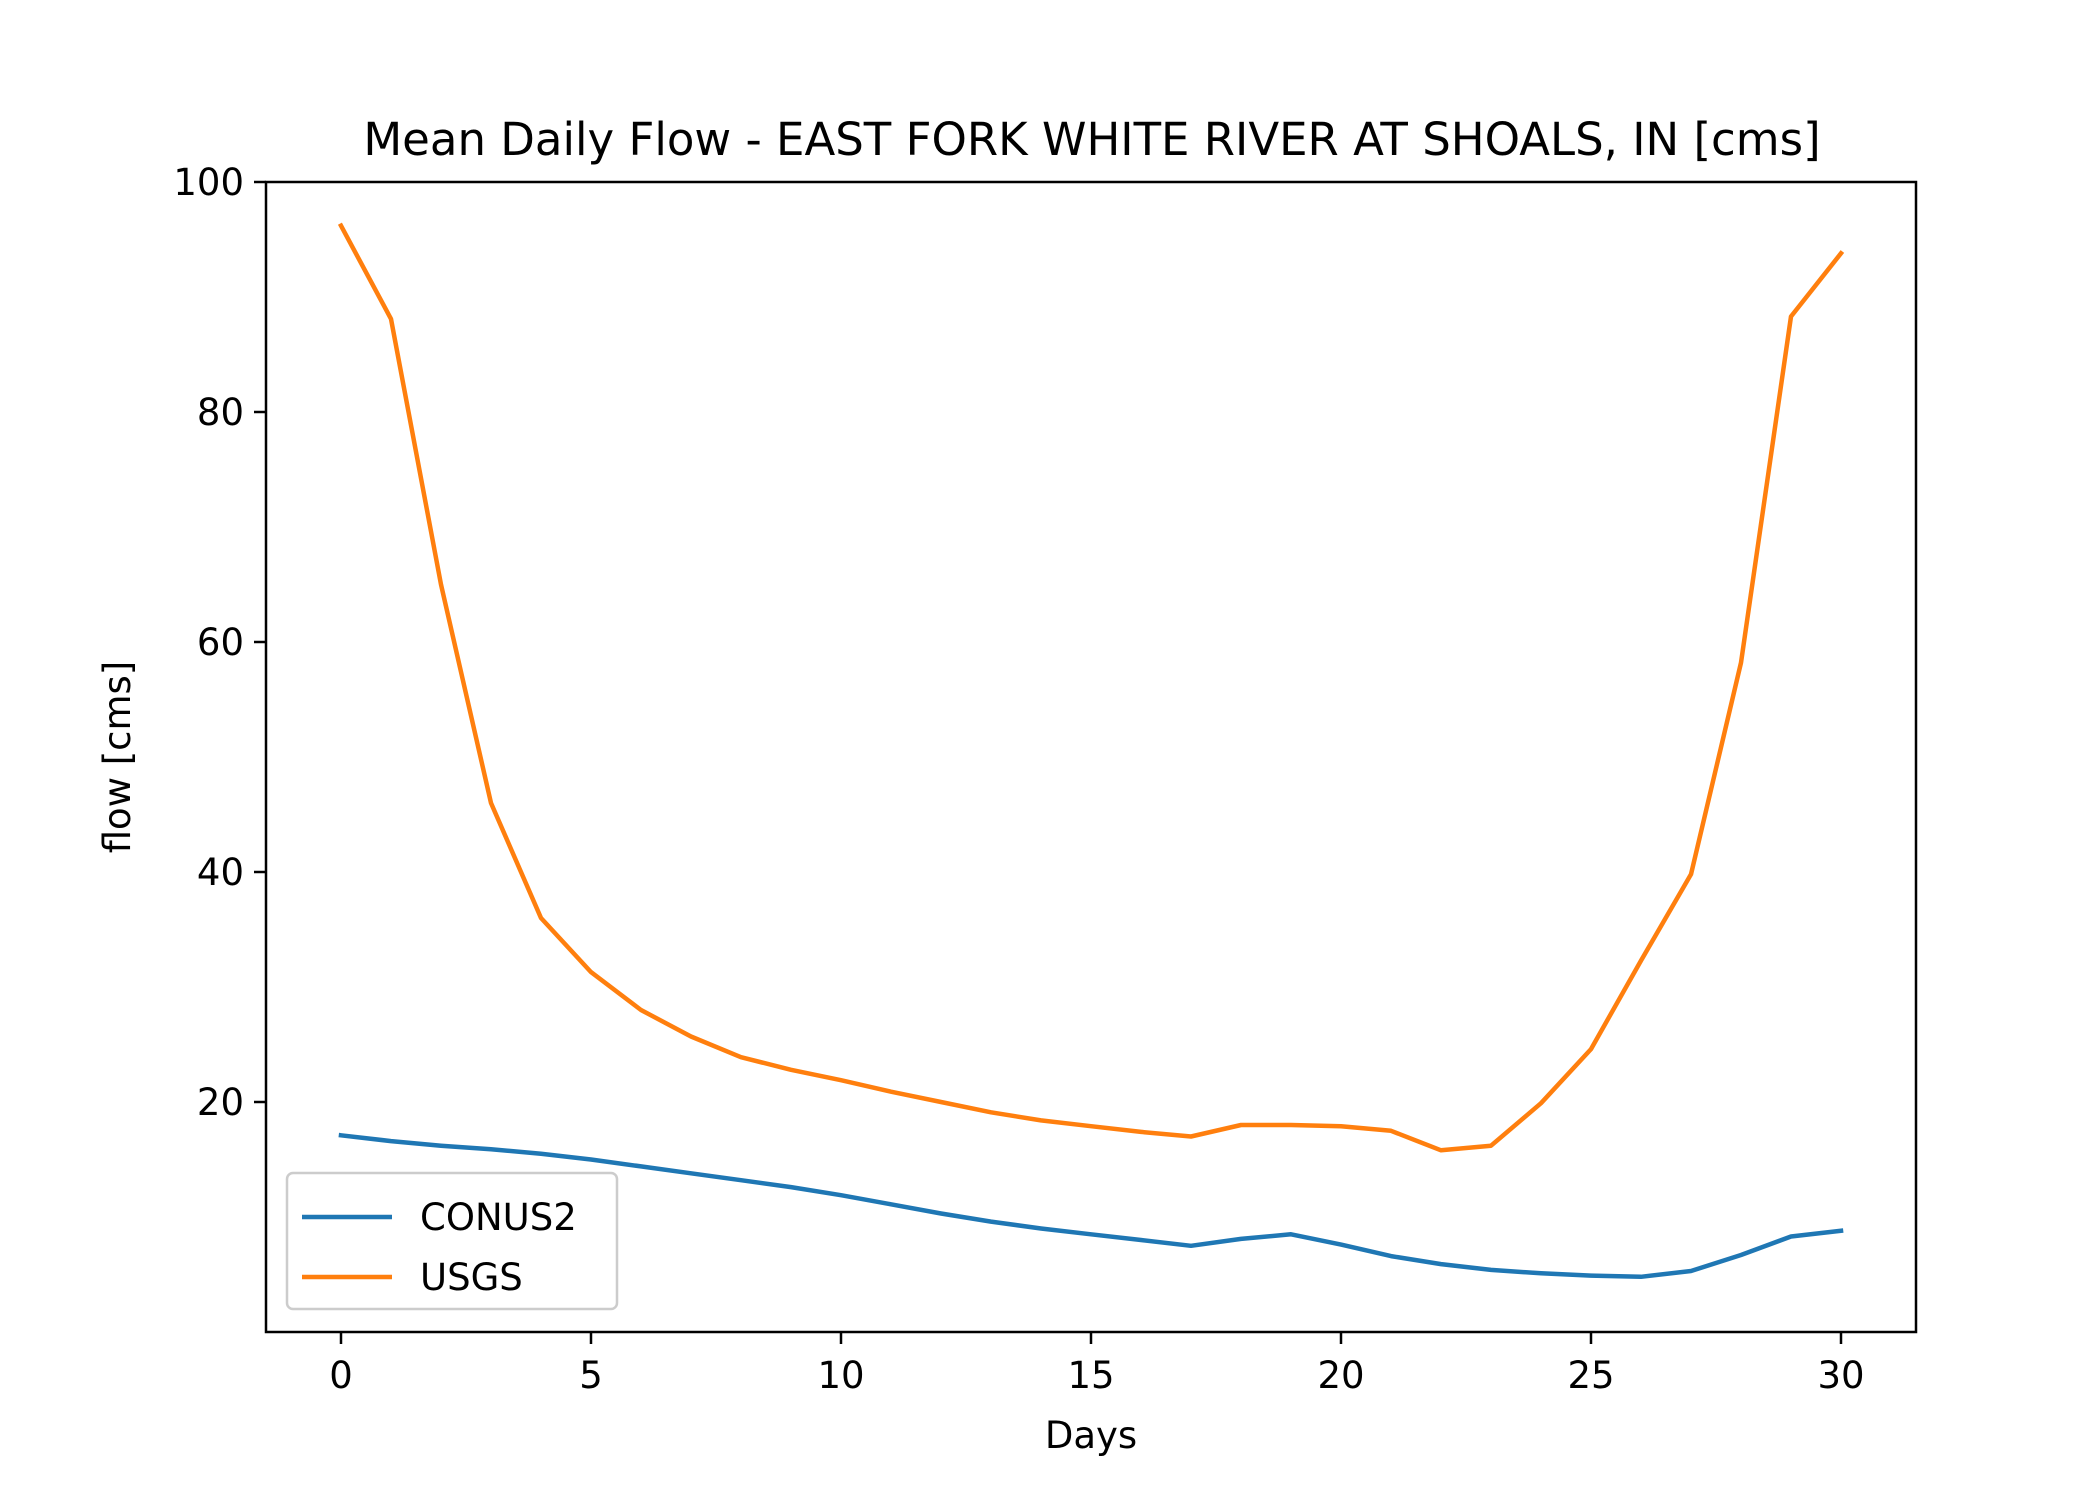 Image resolution: width=2100 pixels, height=1500 pixels. I want to click on y-tick-label: 100, so click(208, 182).